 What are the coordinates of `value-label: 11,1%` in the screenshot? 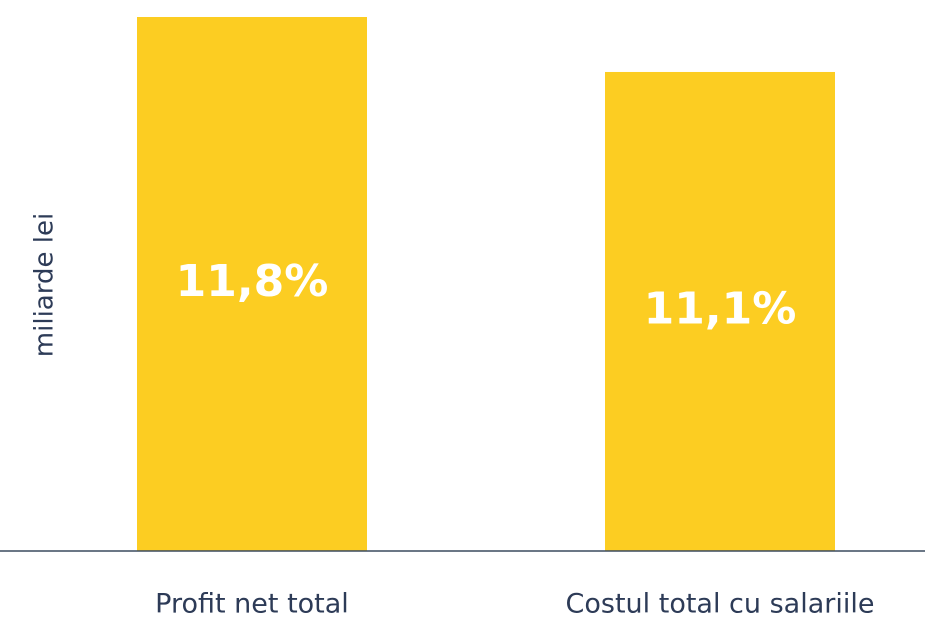 It's located at (720, 308).